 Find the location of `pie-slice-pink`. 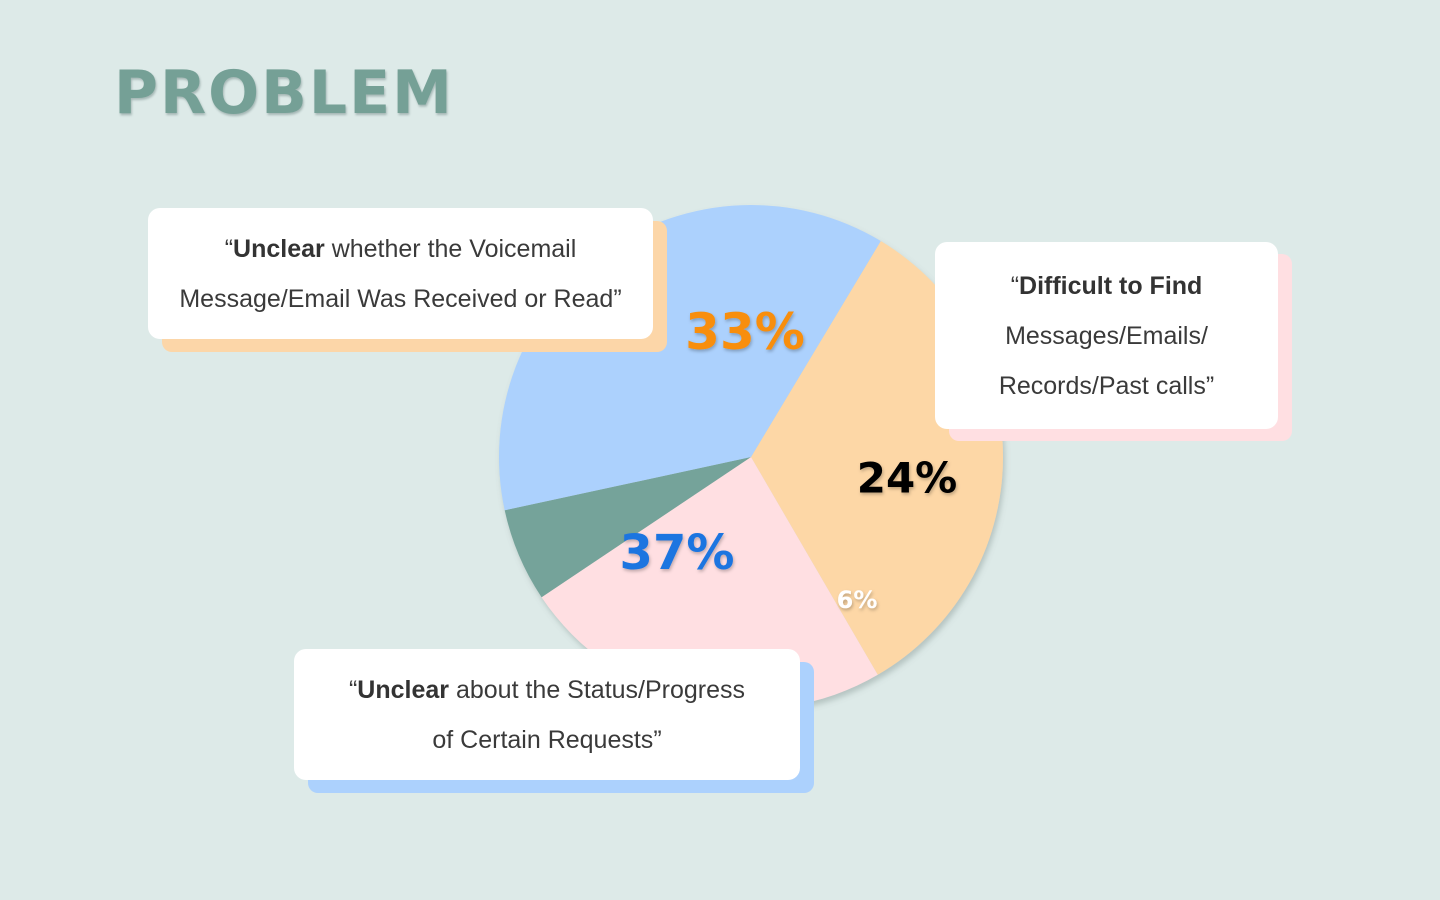

pie-slice-pink is located at coordinates (709, 583).